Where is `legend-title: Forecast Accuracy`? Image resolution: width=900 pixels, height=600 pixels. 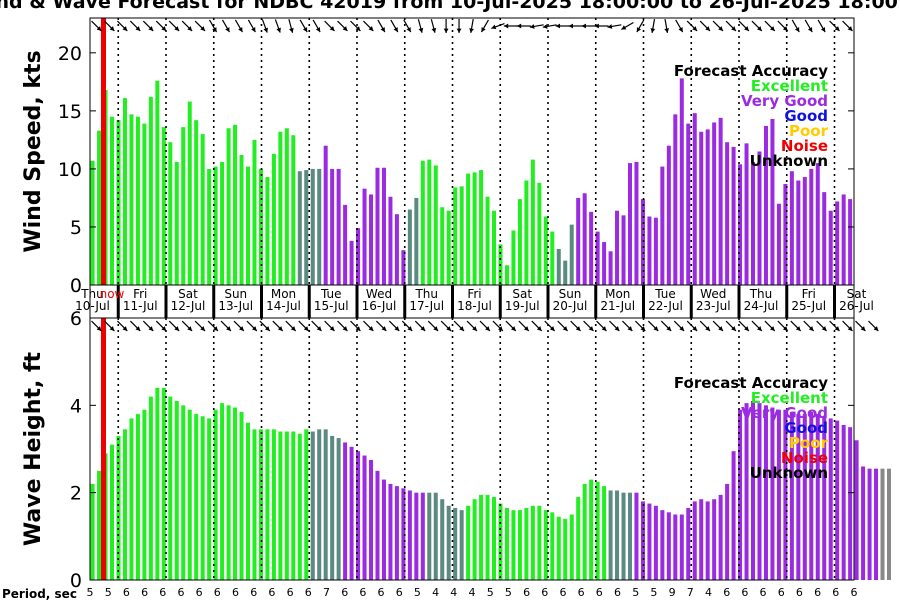
legend-title: Forecast Accuracy is located at coordinates (751, 383).